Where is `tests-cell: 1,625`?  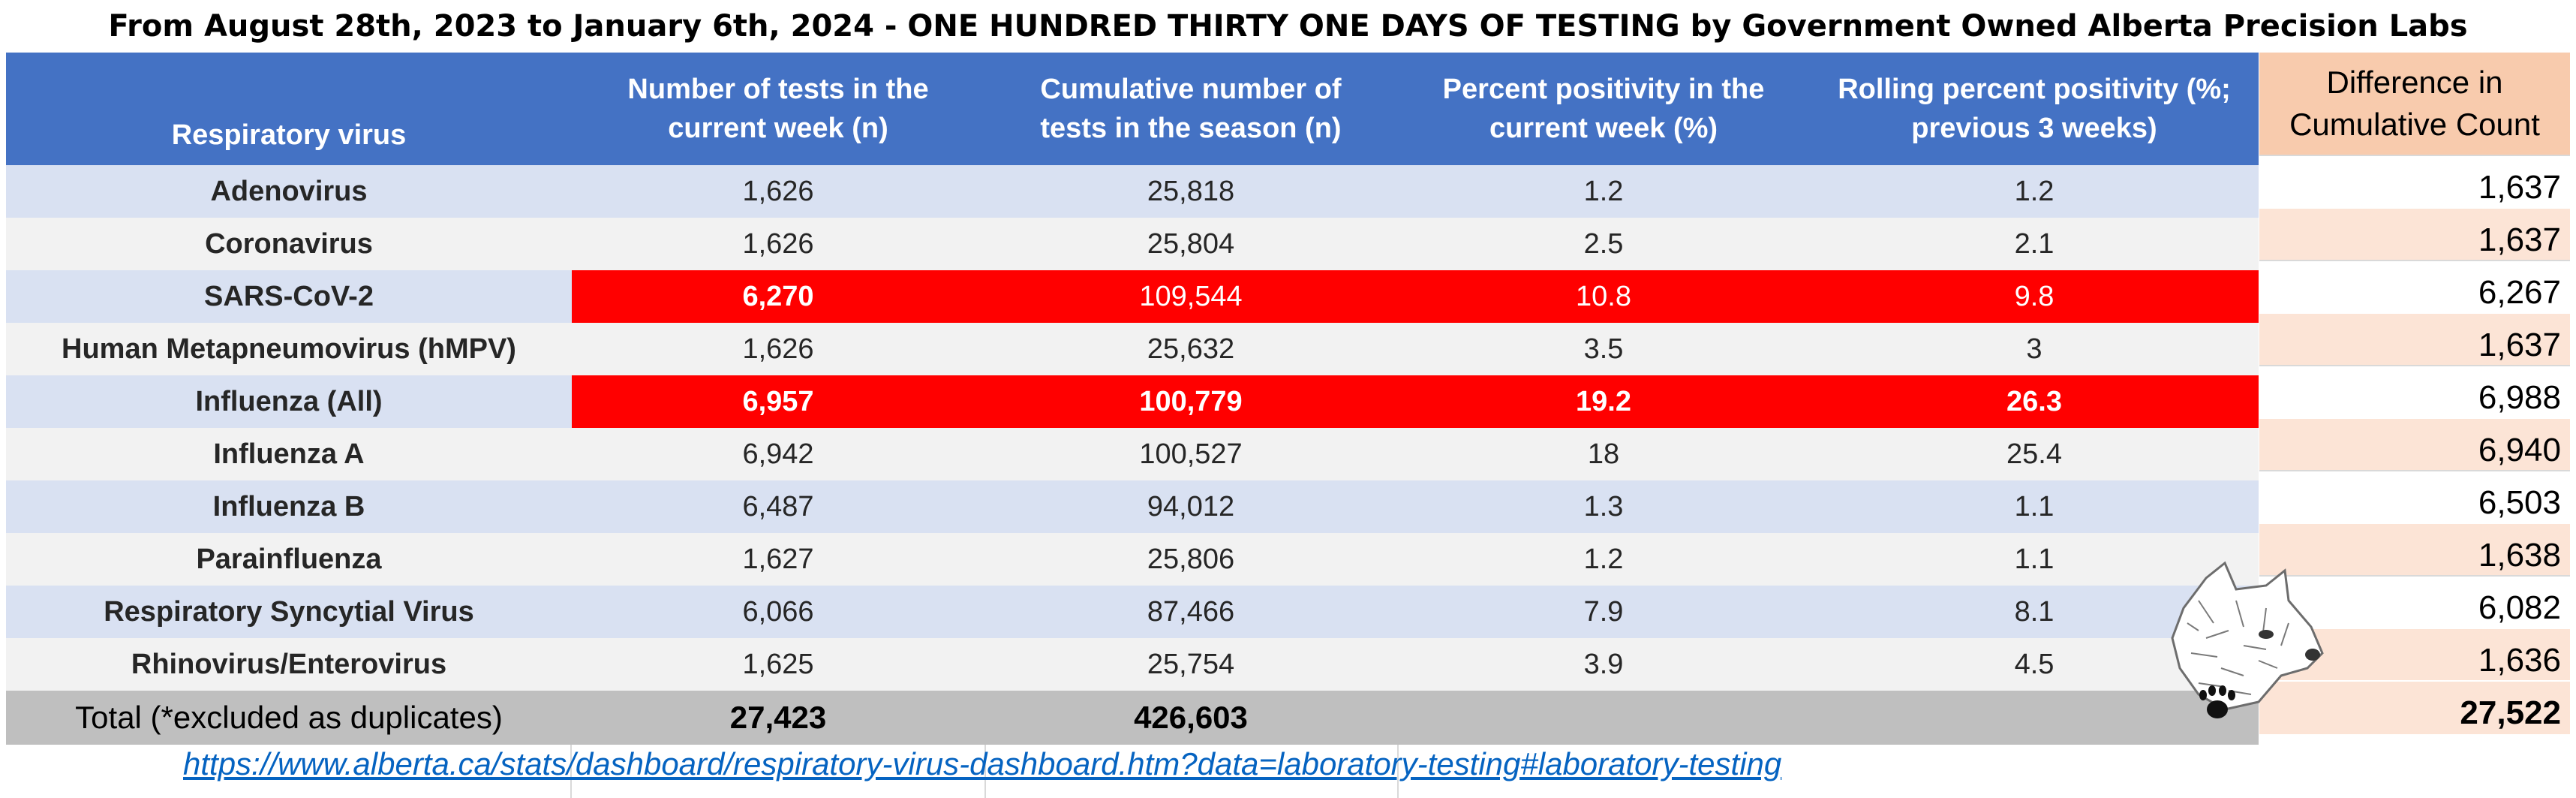 tests-cell: 1,625 is located at coordinates (778, 664).